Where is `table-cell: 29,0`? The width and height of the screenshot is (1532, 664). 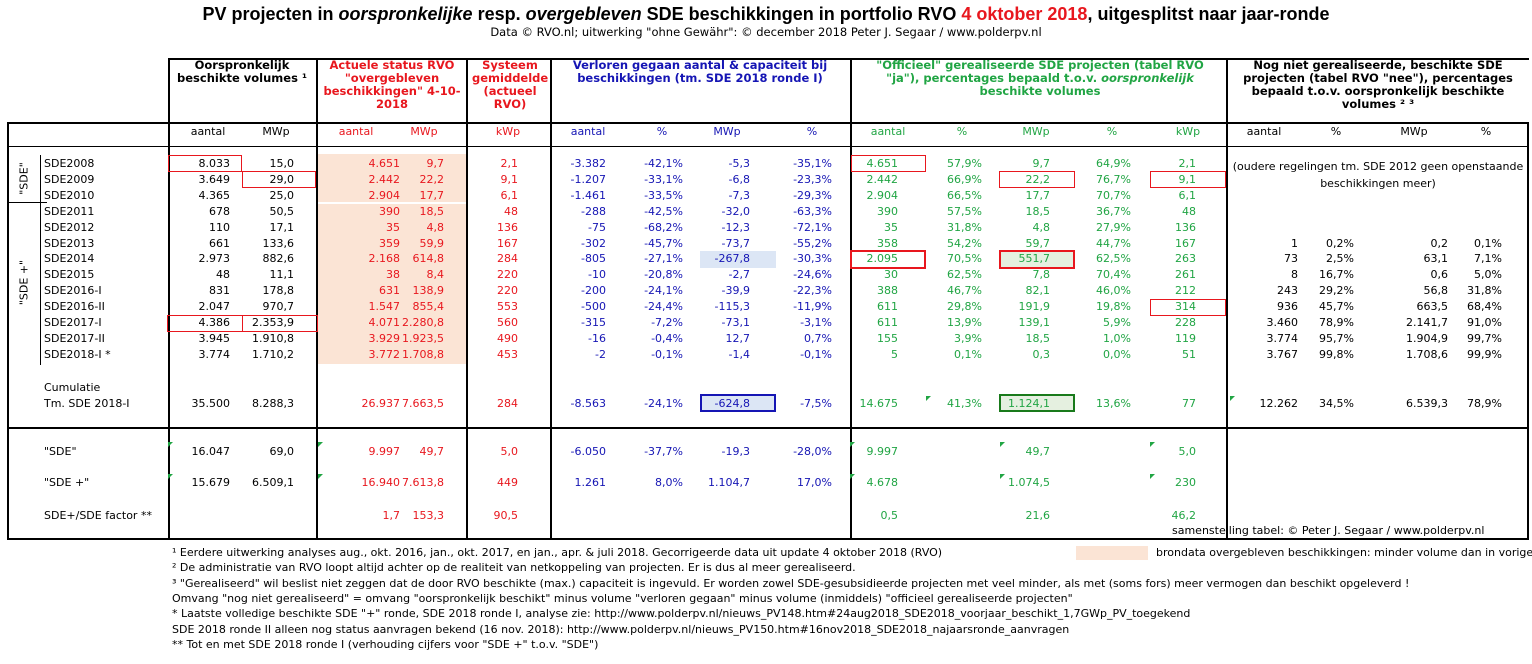
table-cell: 29,0 is located at coordinates (282, 179).